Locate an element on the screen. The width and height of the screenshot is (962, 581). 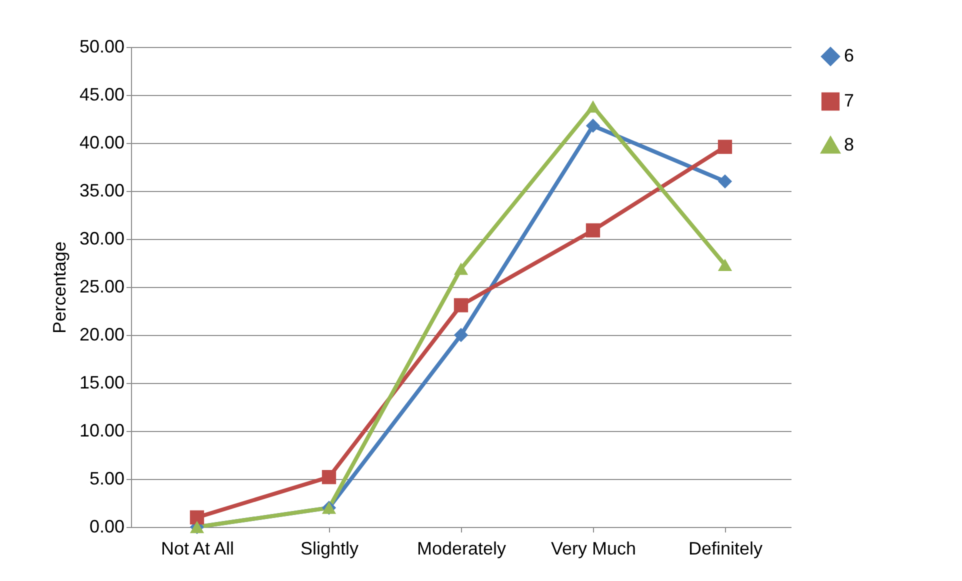
x-tick-label: Not At All is located at coordinates (197, 548).